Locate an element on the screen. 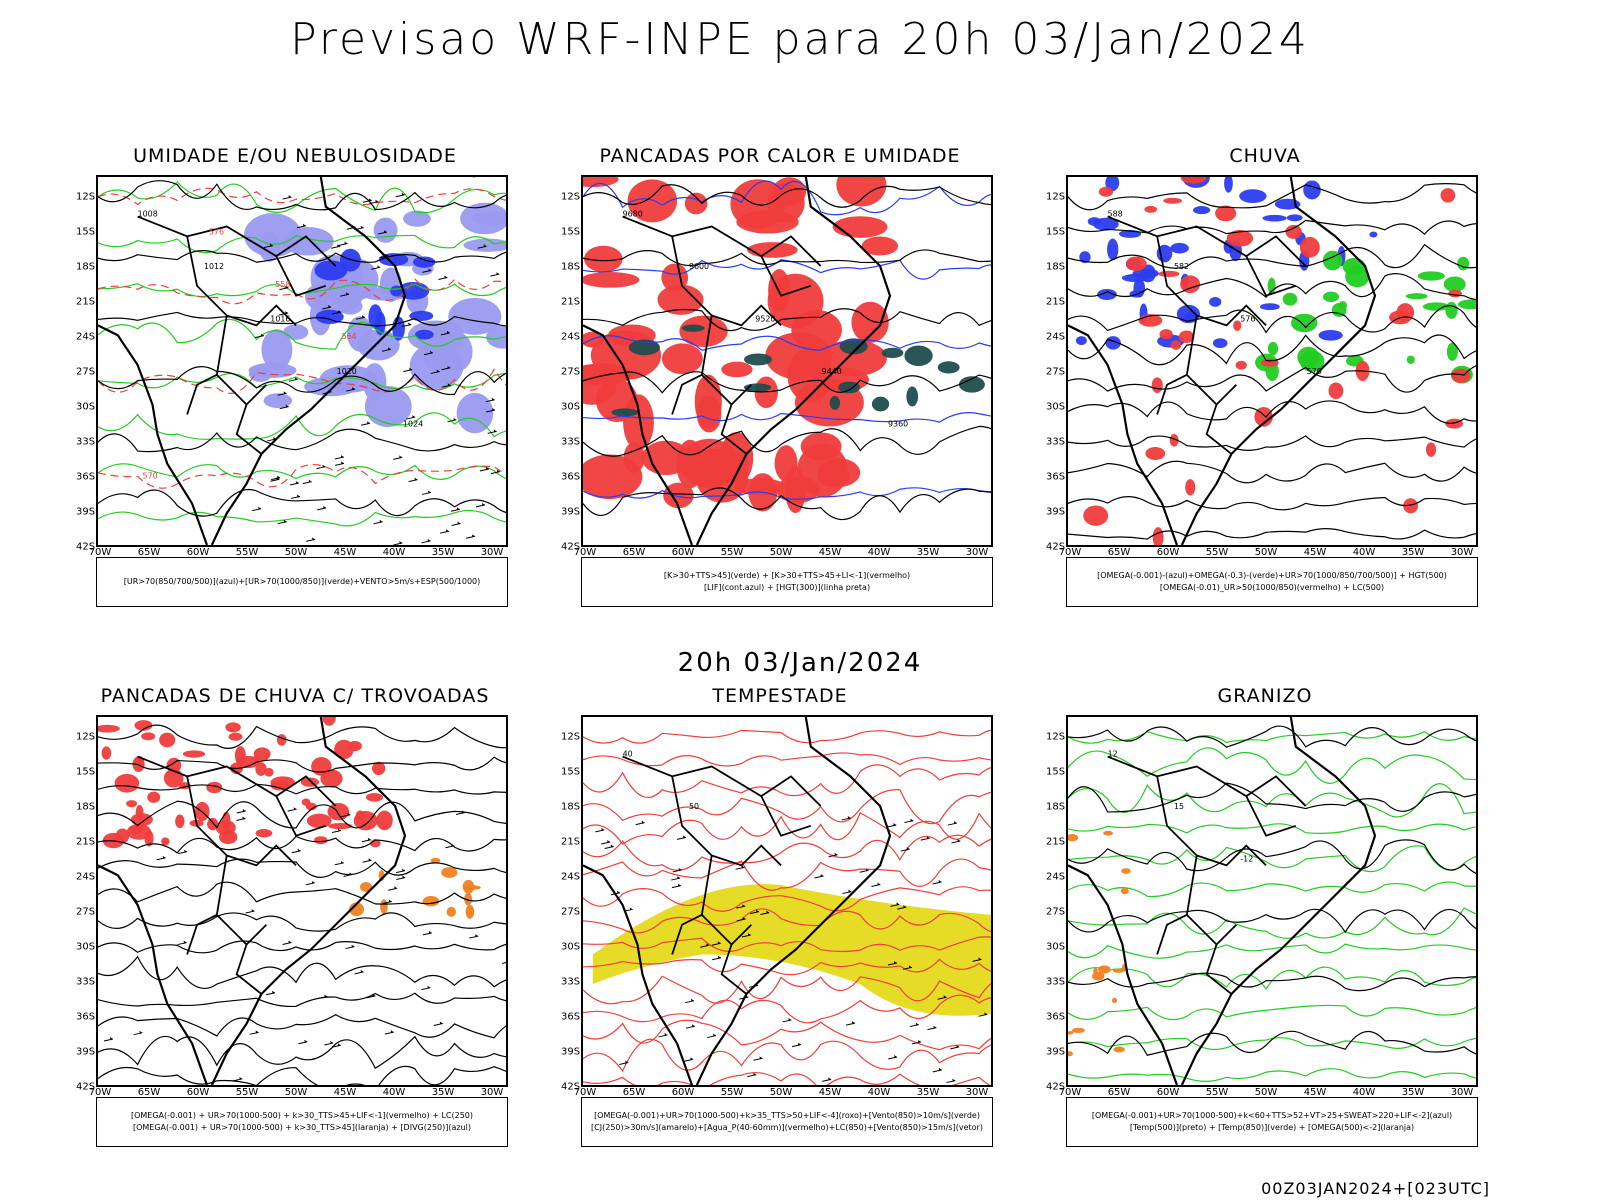 Image resolution: width=1600 pixels, height=1200 pixels. contour-label: 50 is located at coordinates (694, 806).